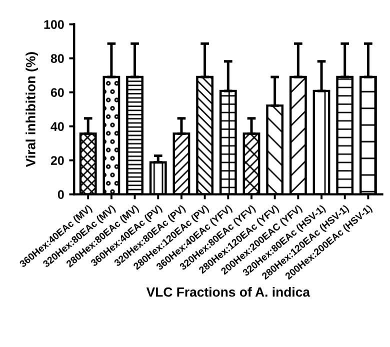 The height and width of the screenshot is (347, 390). Describe the element at coordinates (57, 160) in the screenshot. I see `y-tick-label: 20` at that location.